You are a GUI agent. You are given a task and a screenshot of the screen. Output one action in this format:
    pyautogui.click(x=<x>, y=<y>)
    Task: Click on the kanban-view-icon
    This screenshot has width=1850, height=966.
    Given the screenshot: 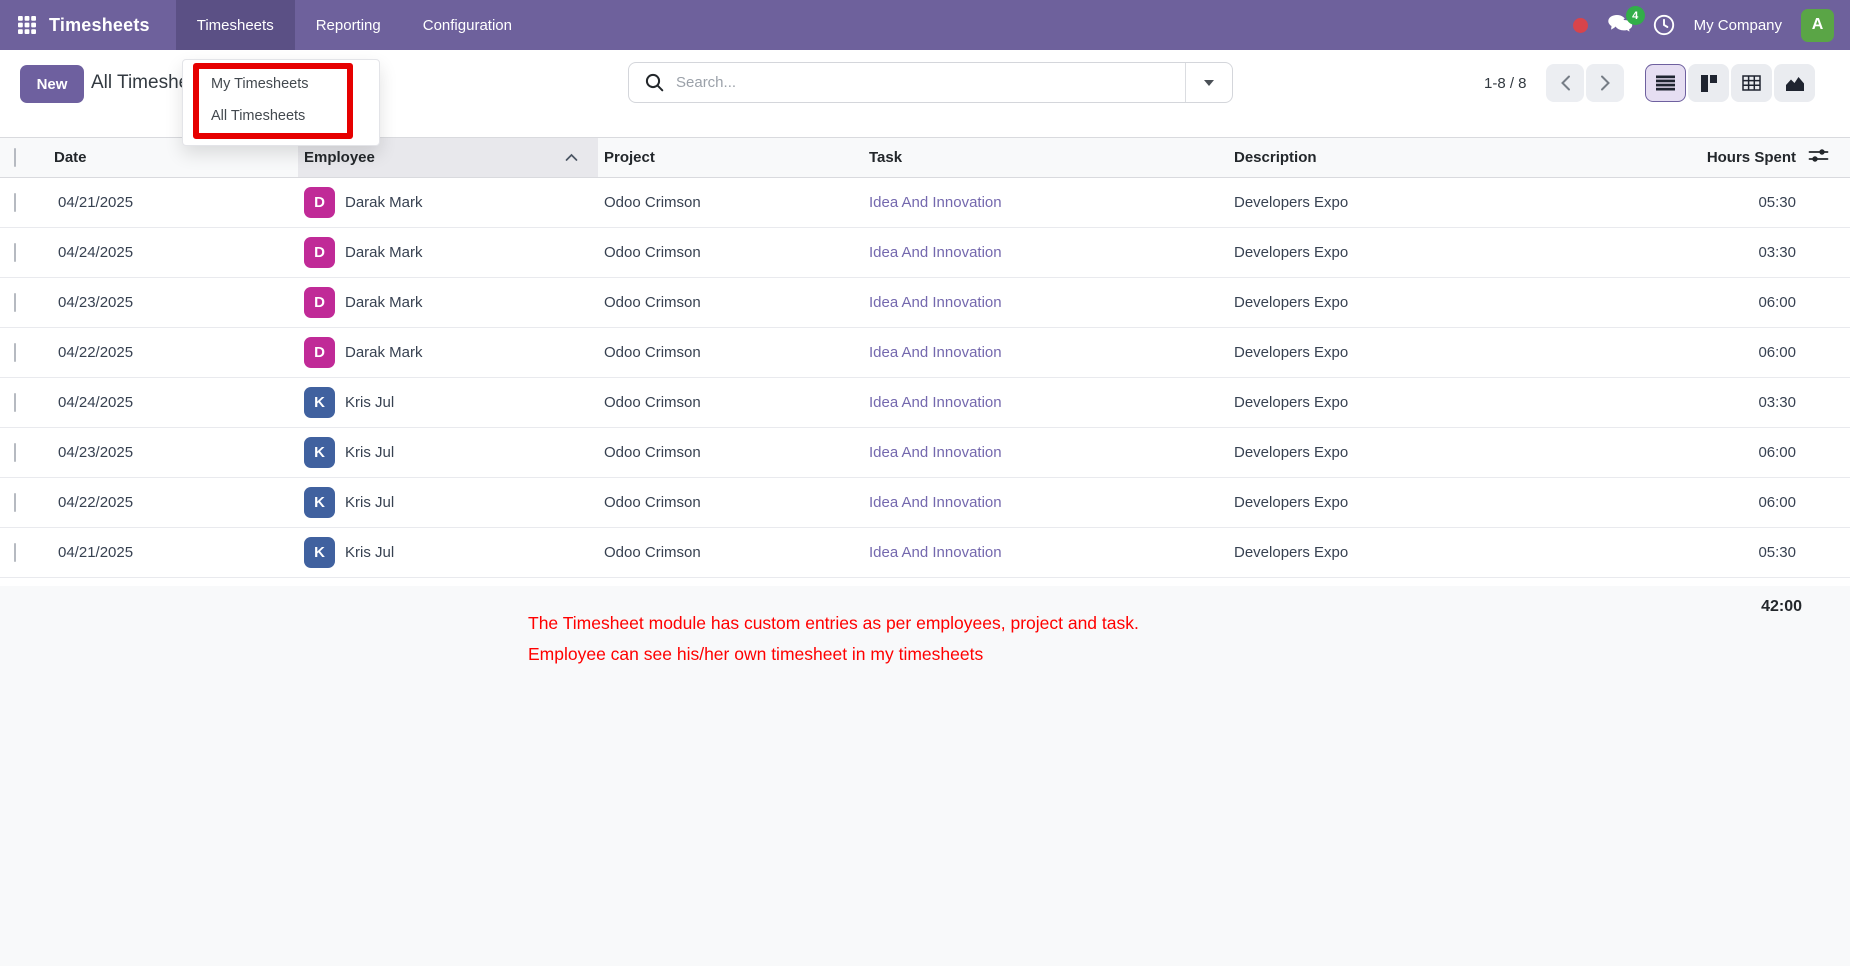 What is the action you would take?
    pyautogui.click(x=1708, y=83)
    